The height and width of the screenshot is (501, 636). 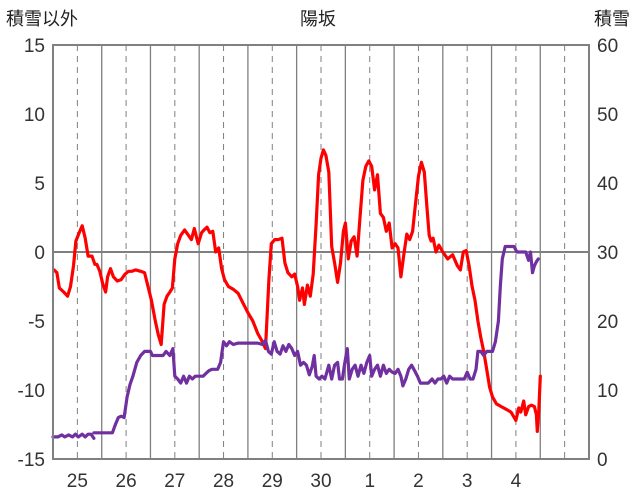 I want to click on x-tick-label: 30, so click(x=320, y=481).